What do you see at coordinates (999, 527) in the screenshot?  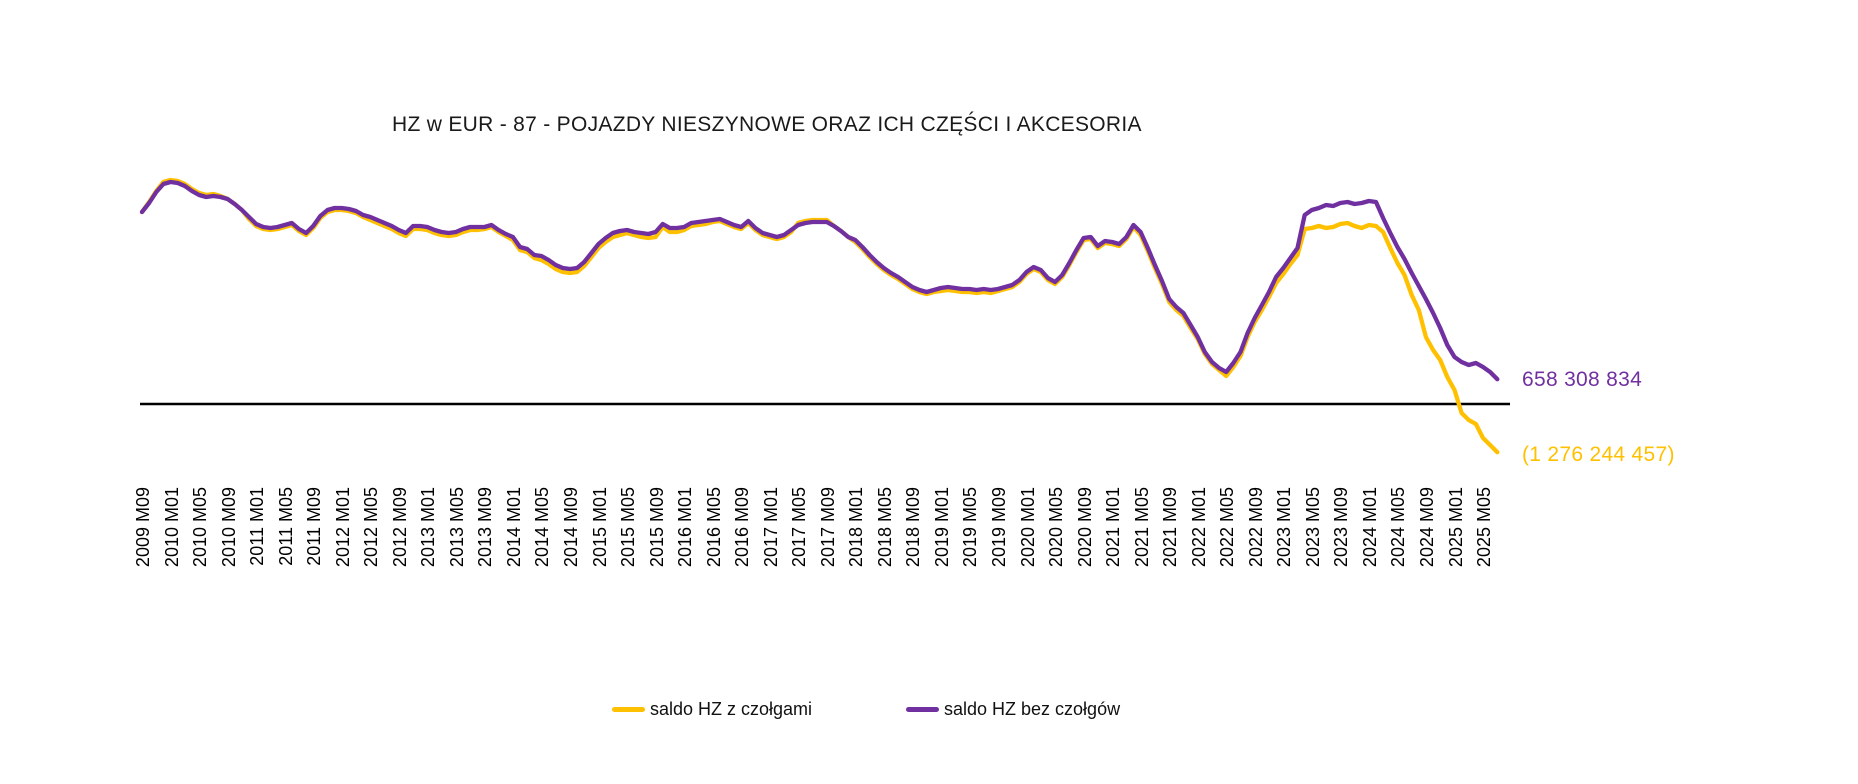 I see `x-axis-tick-label: 2019 M09` at bounding box center [999, 527].